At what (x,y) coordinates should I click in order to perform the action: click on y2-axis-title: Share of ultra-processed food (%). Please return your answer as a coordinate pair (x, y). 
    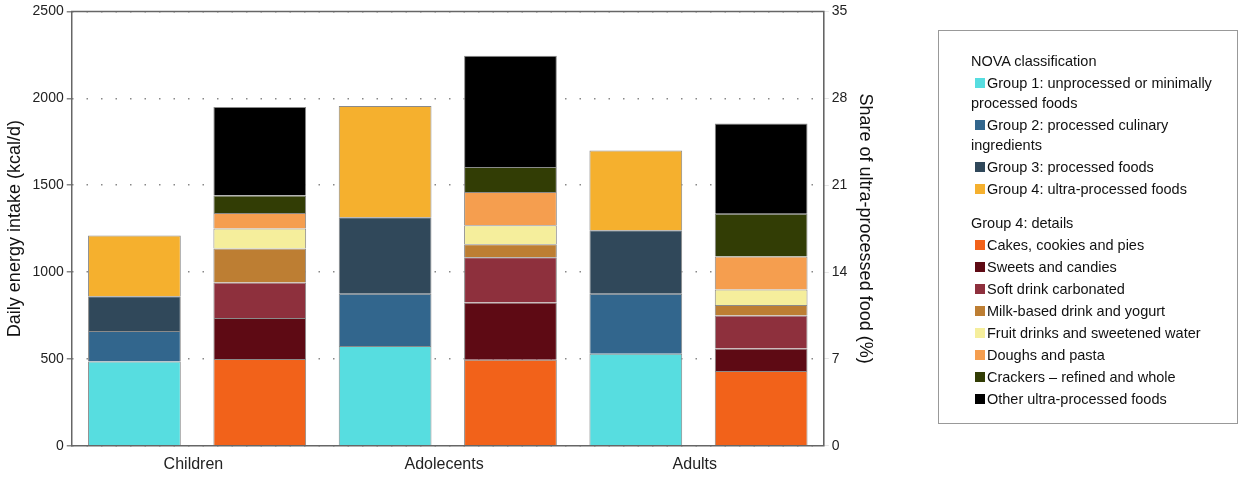
    Looking at the image, I should click on (866, 228).